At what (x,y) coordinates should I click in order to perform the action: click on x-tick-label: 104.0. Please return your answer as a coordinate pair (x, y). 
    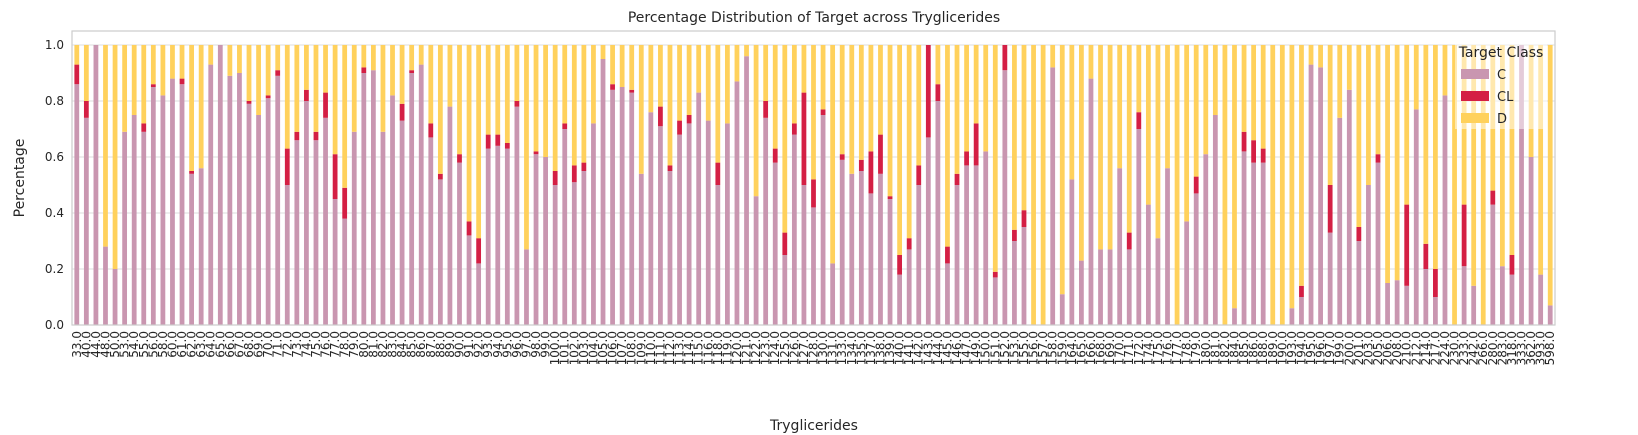
    Looking at the image, I should click on (593, 348).